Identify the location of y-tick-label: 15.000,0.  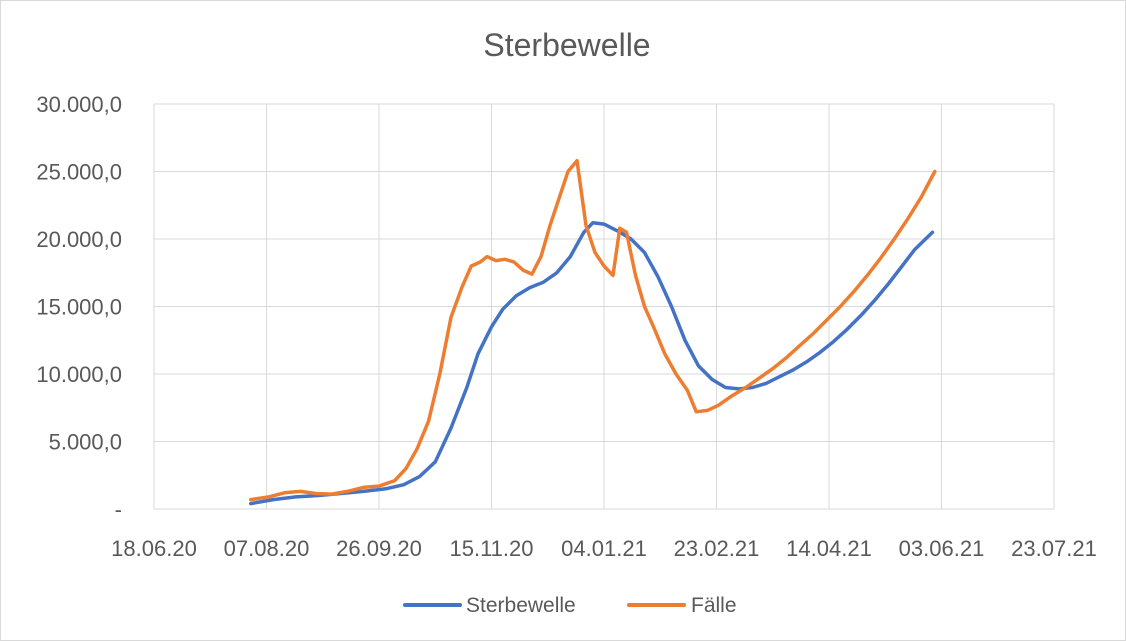
(79, 307).